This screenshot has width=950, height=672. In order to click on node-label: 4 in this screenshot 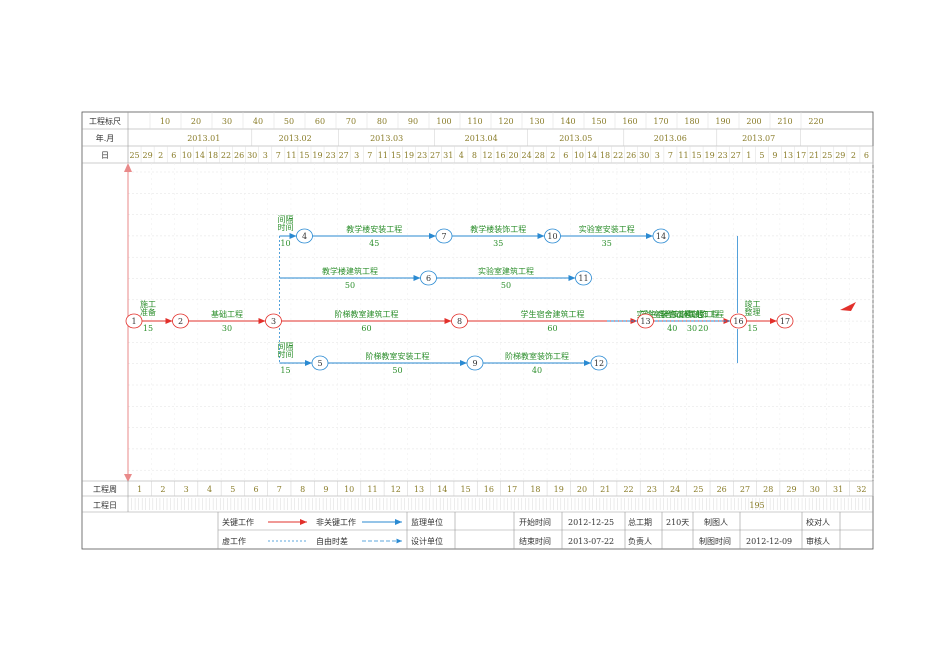, I will do `click(304, 236)`.